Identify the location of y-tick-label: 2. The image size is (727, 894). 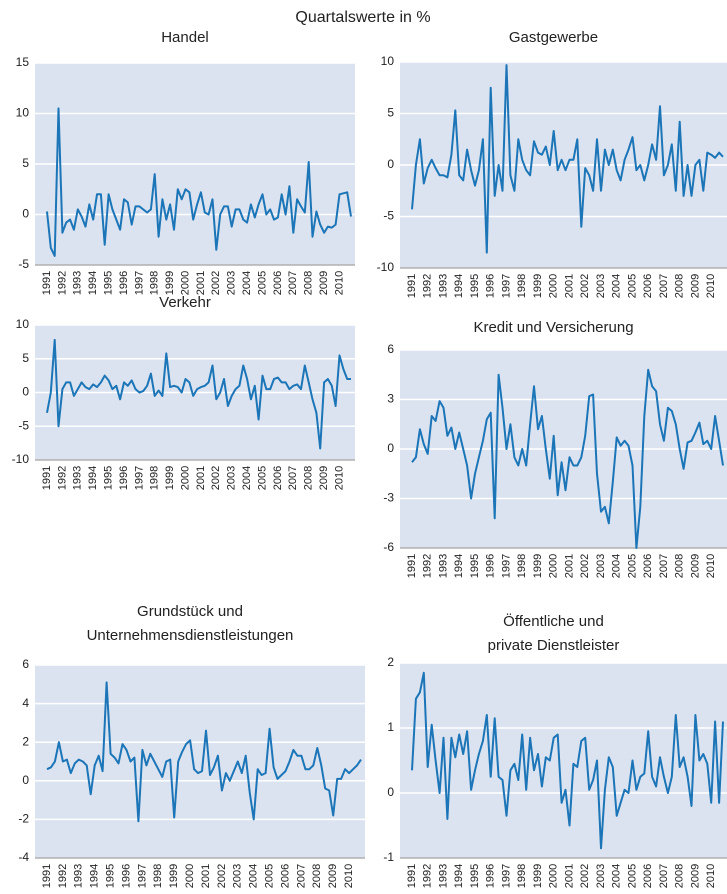
(25, 741).